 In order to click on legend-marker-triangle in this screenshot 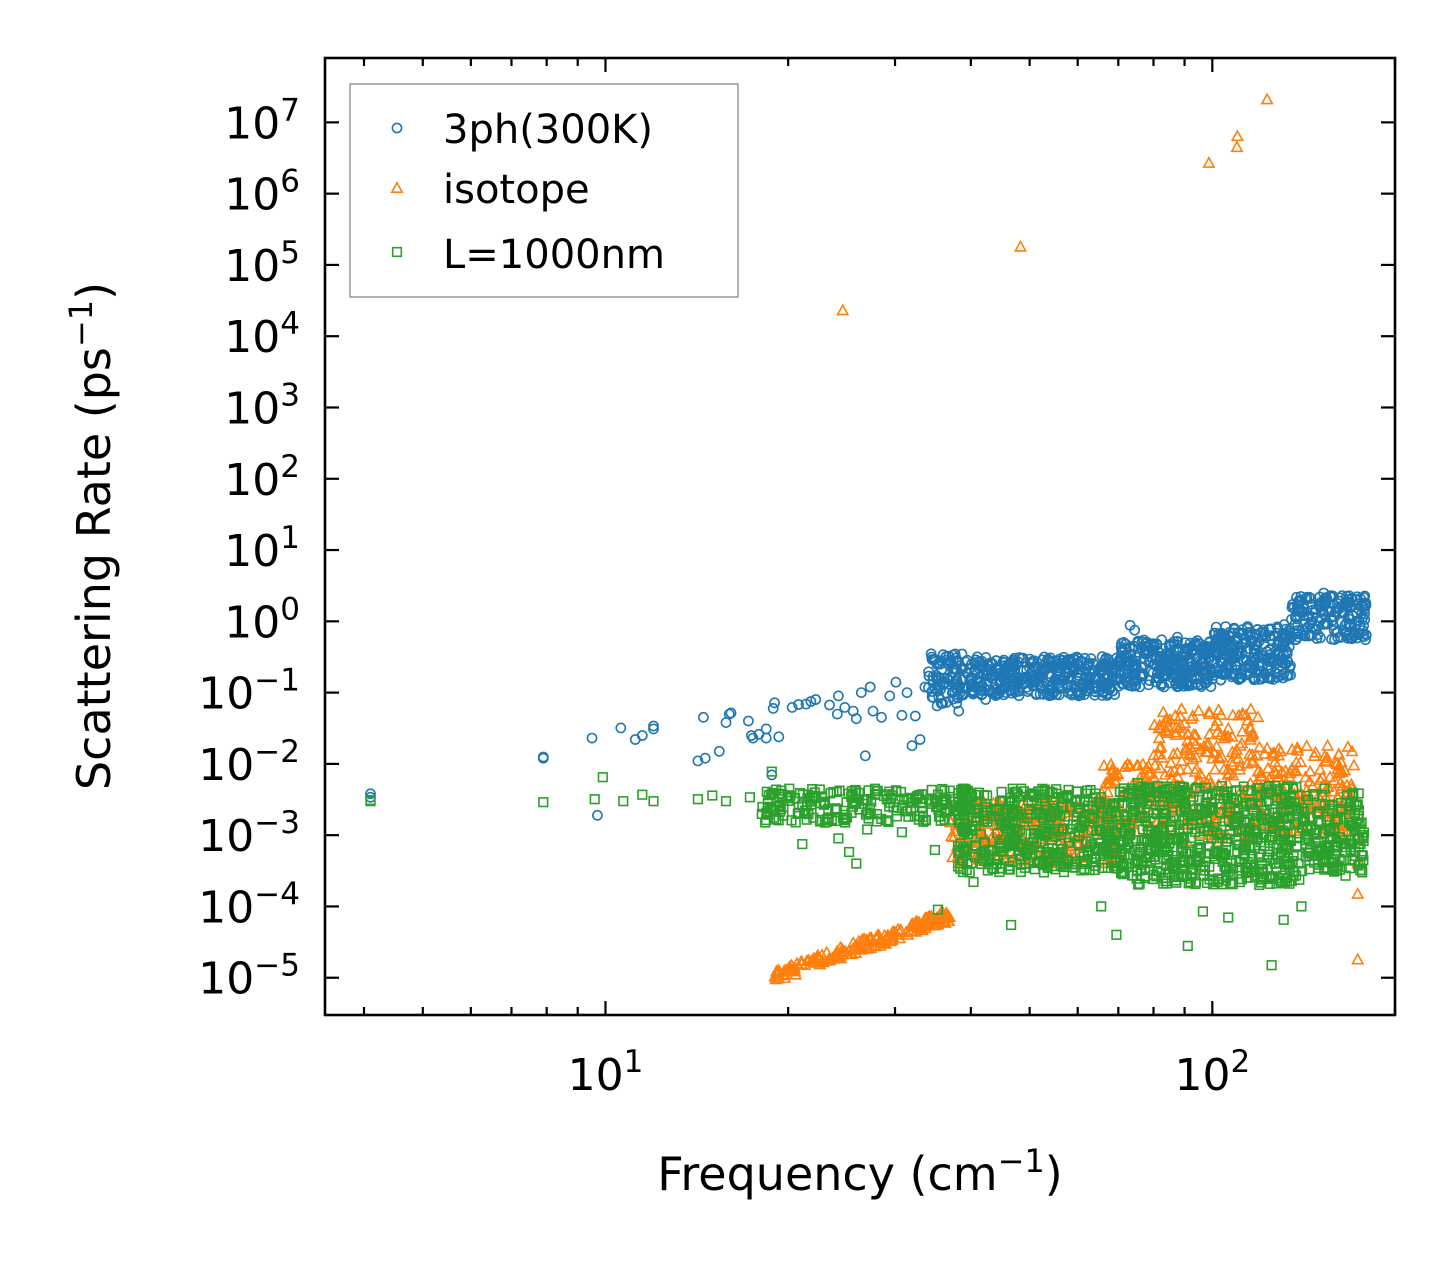, I will do `click(397, 187)`.